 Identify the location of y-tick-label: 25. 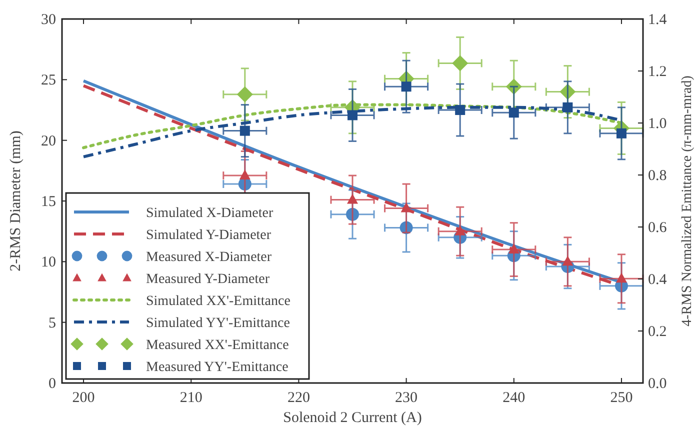
(48, 80).